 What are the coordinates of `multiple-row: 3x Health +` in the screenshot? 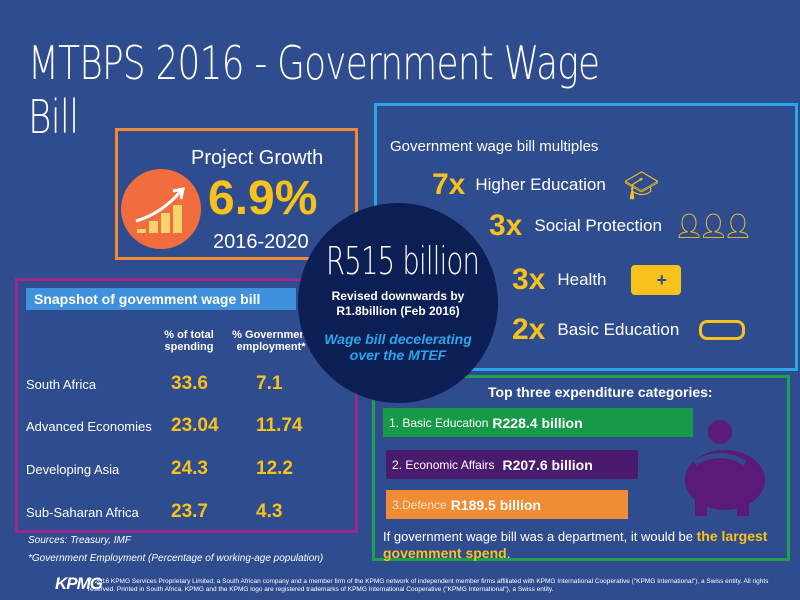 It's located at (596, 280).